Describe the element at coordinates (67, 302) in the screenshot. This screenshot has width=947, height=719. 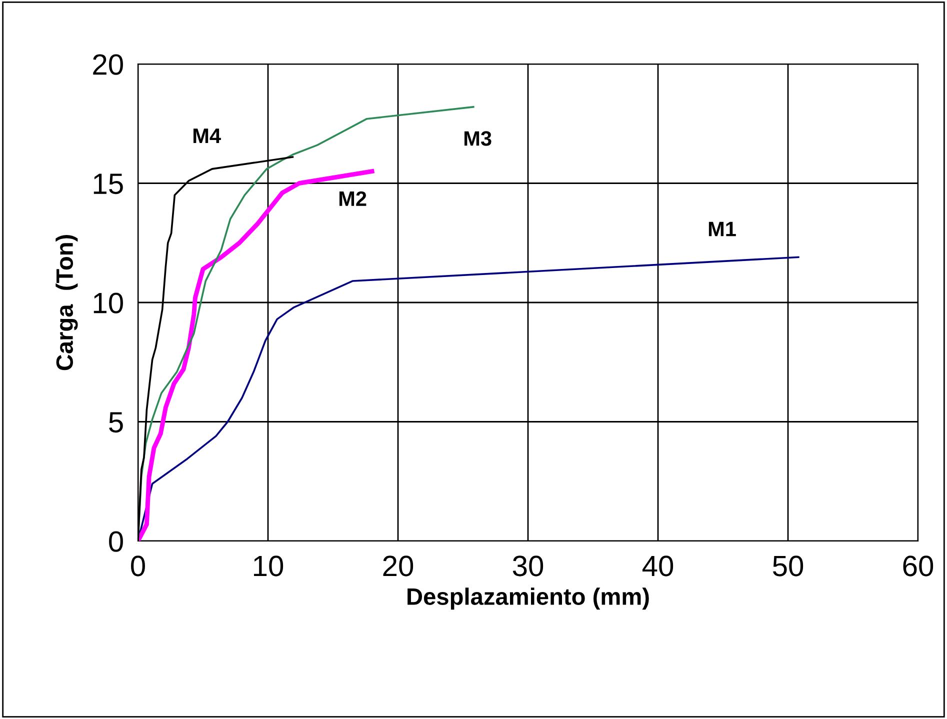
I see `y-axis-title: Carga (Ton)` at that location.